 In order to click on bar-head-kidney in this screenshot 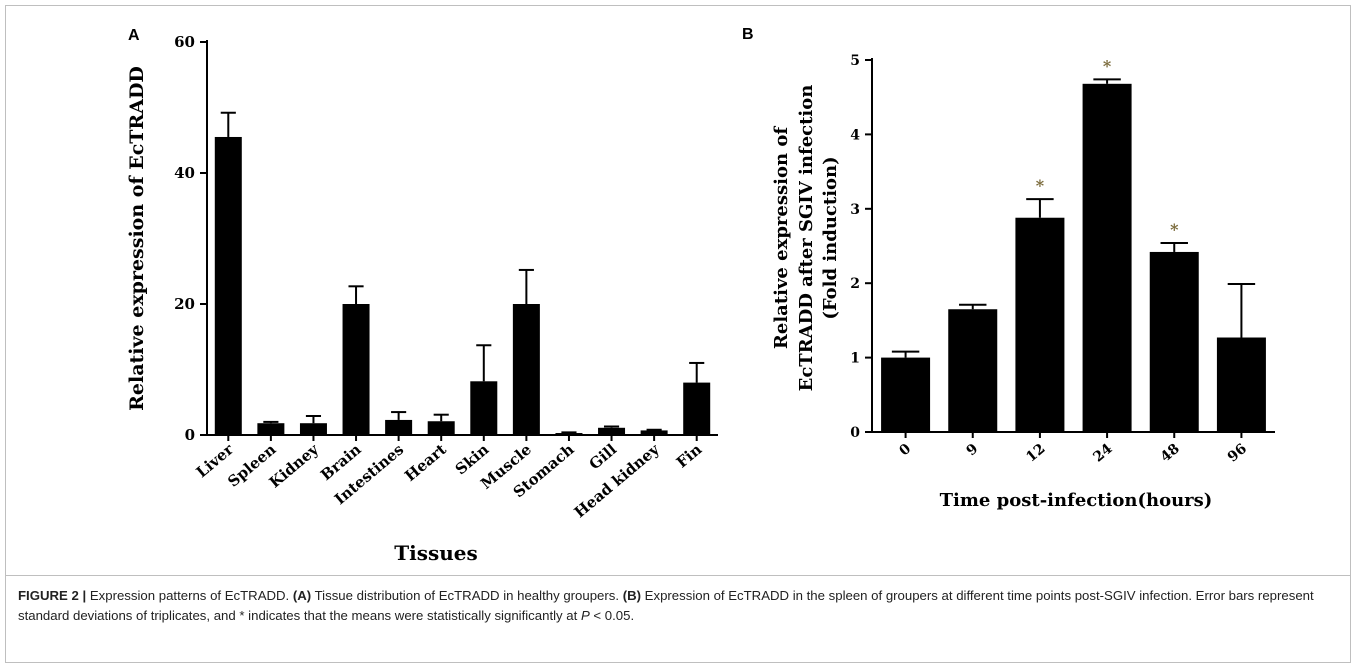, I will do `click(654, 432)`.